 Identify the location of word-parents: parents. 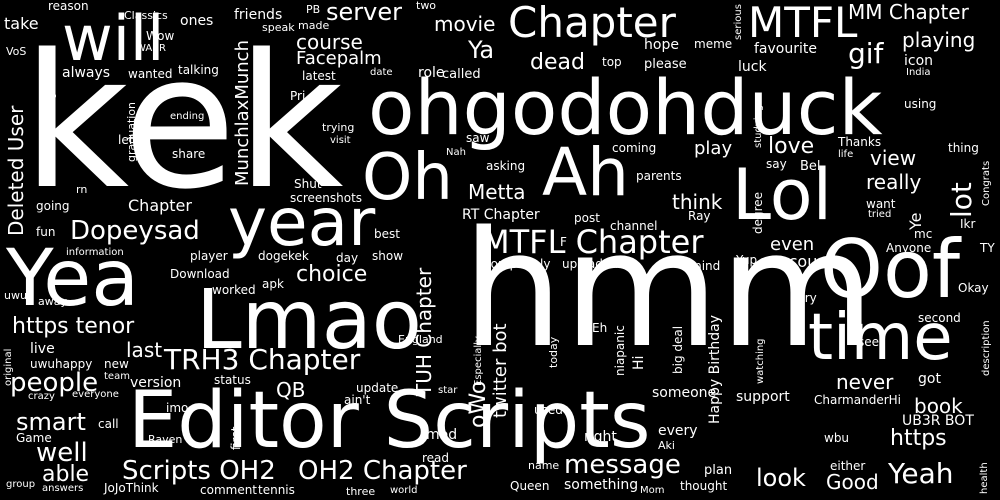
(659, 176).